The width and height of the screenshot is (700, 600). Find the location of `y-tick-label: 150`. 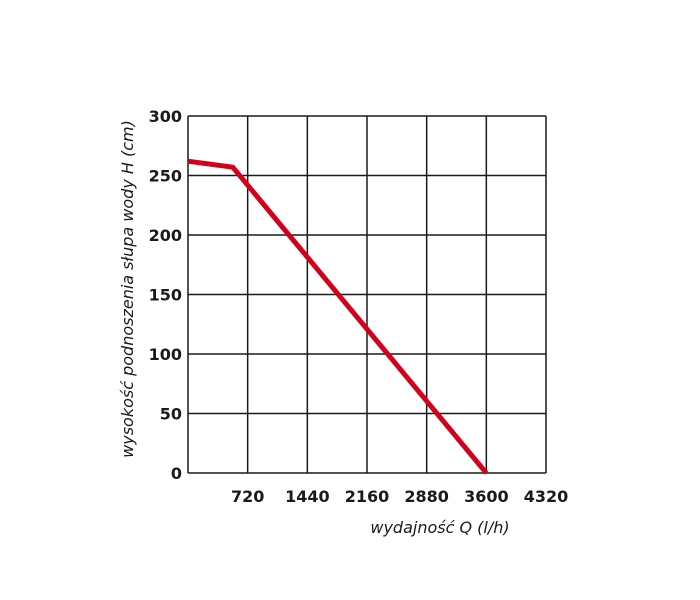

y-tick-label: 150 is located at coordinates (165, 295).